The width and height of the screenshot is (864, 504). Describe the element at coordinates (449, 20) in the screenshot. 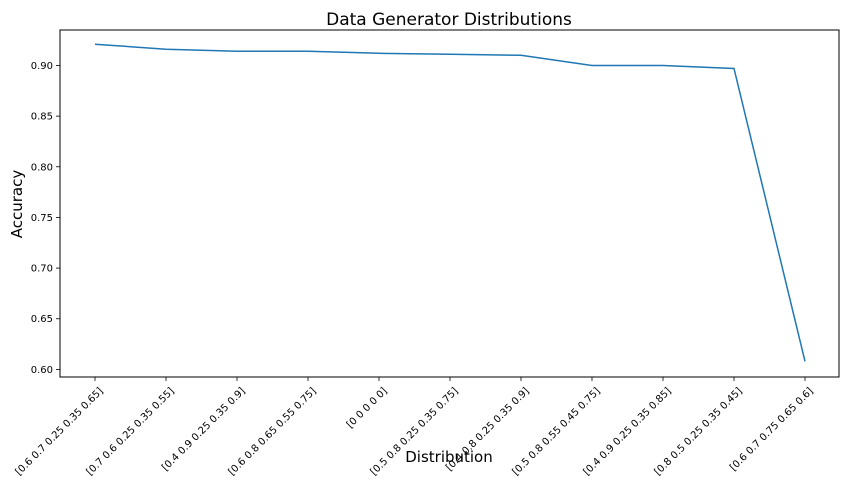

I see `chart-title: Data Generator Distributions` at that location.